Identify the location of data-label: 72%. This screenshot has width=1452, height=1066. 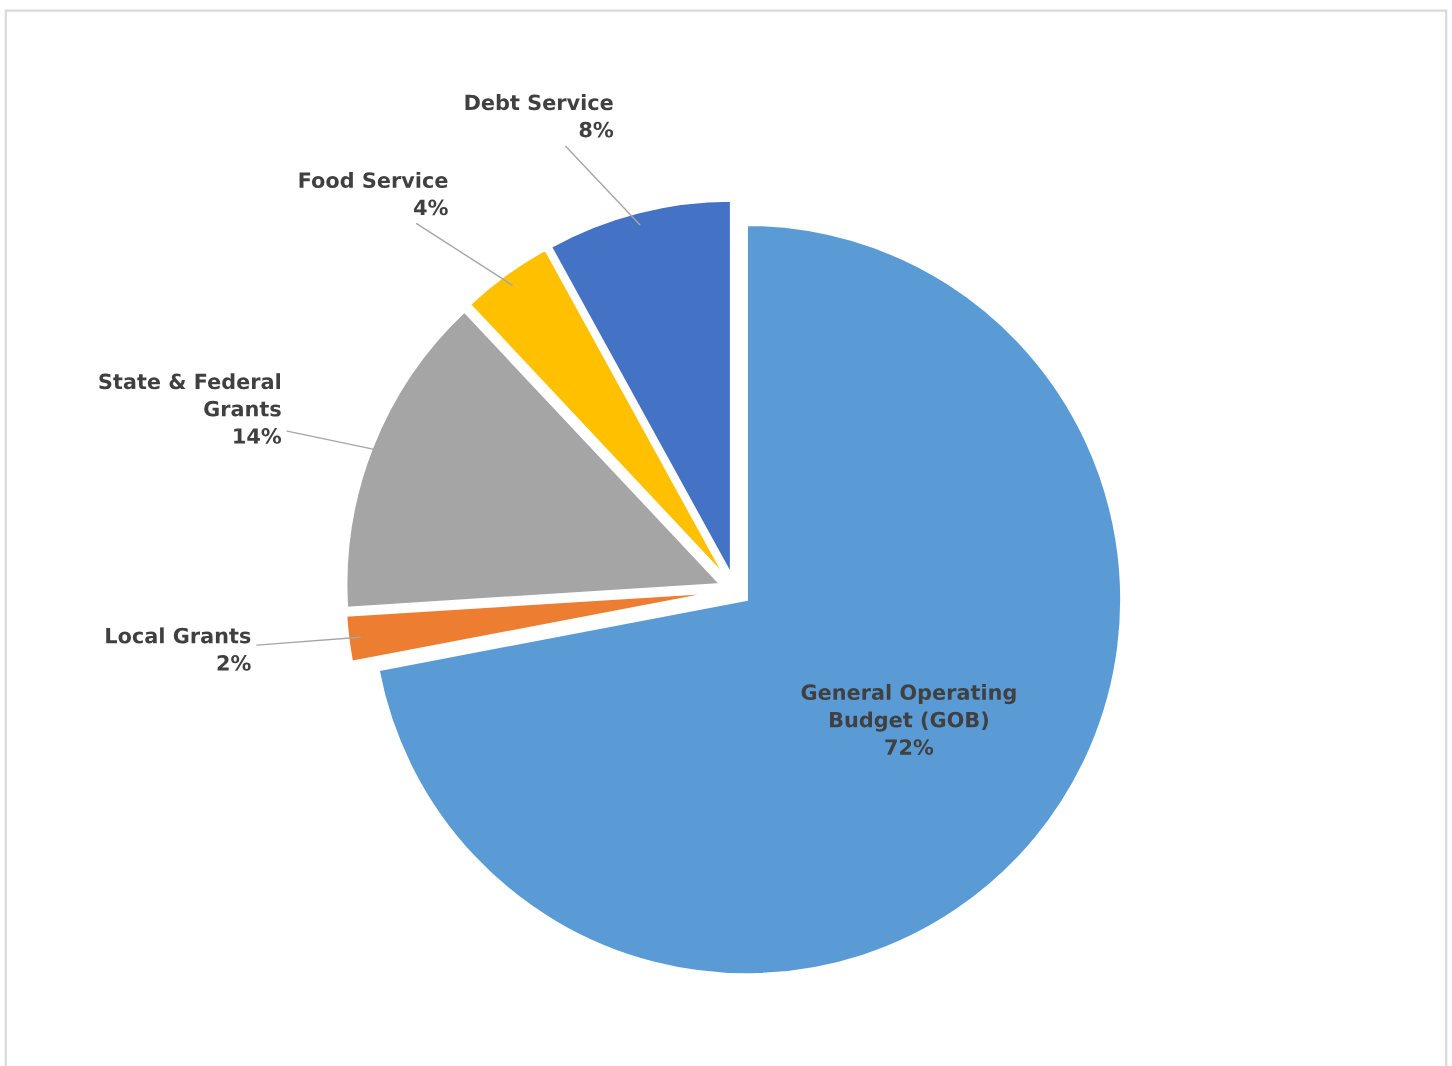
(909, 747).